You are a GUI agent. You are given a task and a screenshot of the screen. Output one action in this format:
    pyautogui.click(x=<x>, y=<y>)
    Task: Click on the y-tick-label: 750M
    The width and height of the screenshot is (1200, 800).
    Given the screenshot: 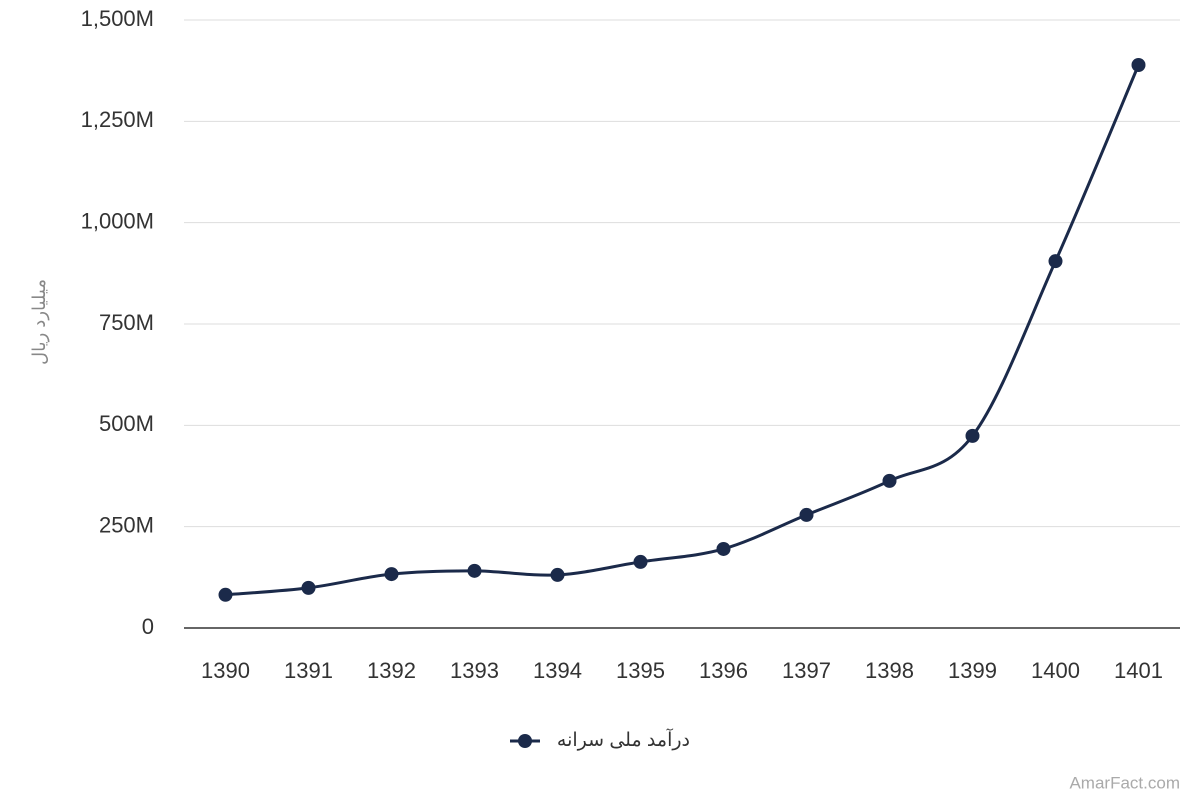 What is the action you would take?
    pyautogui.click(x=126, y=322)
    